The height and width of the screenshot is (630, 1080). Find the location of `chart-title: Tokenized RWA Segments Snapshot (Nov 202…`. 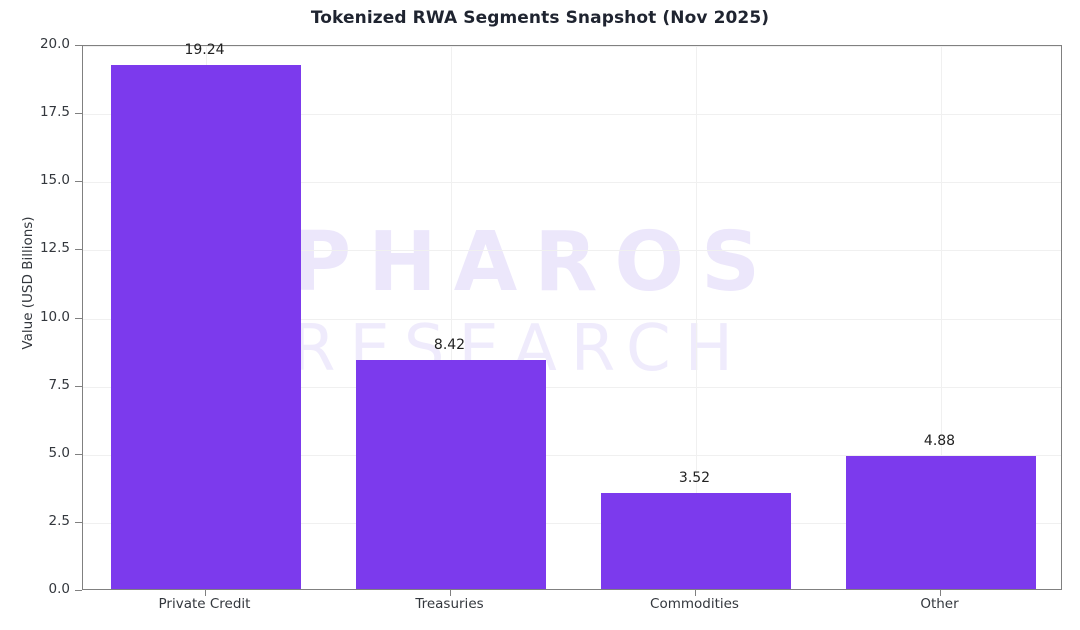

chart-title: Tokenized RWA Segments Snapshot (Nov 202… is located at coordinates (540, 18).